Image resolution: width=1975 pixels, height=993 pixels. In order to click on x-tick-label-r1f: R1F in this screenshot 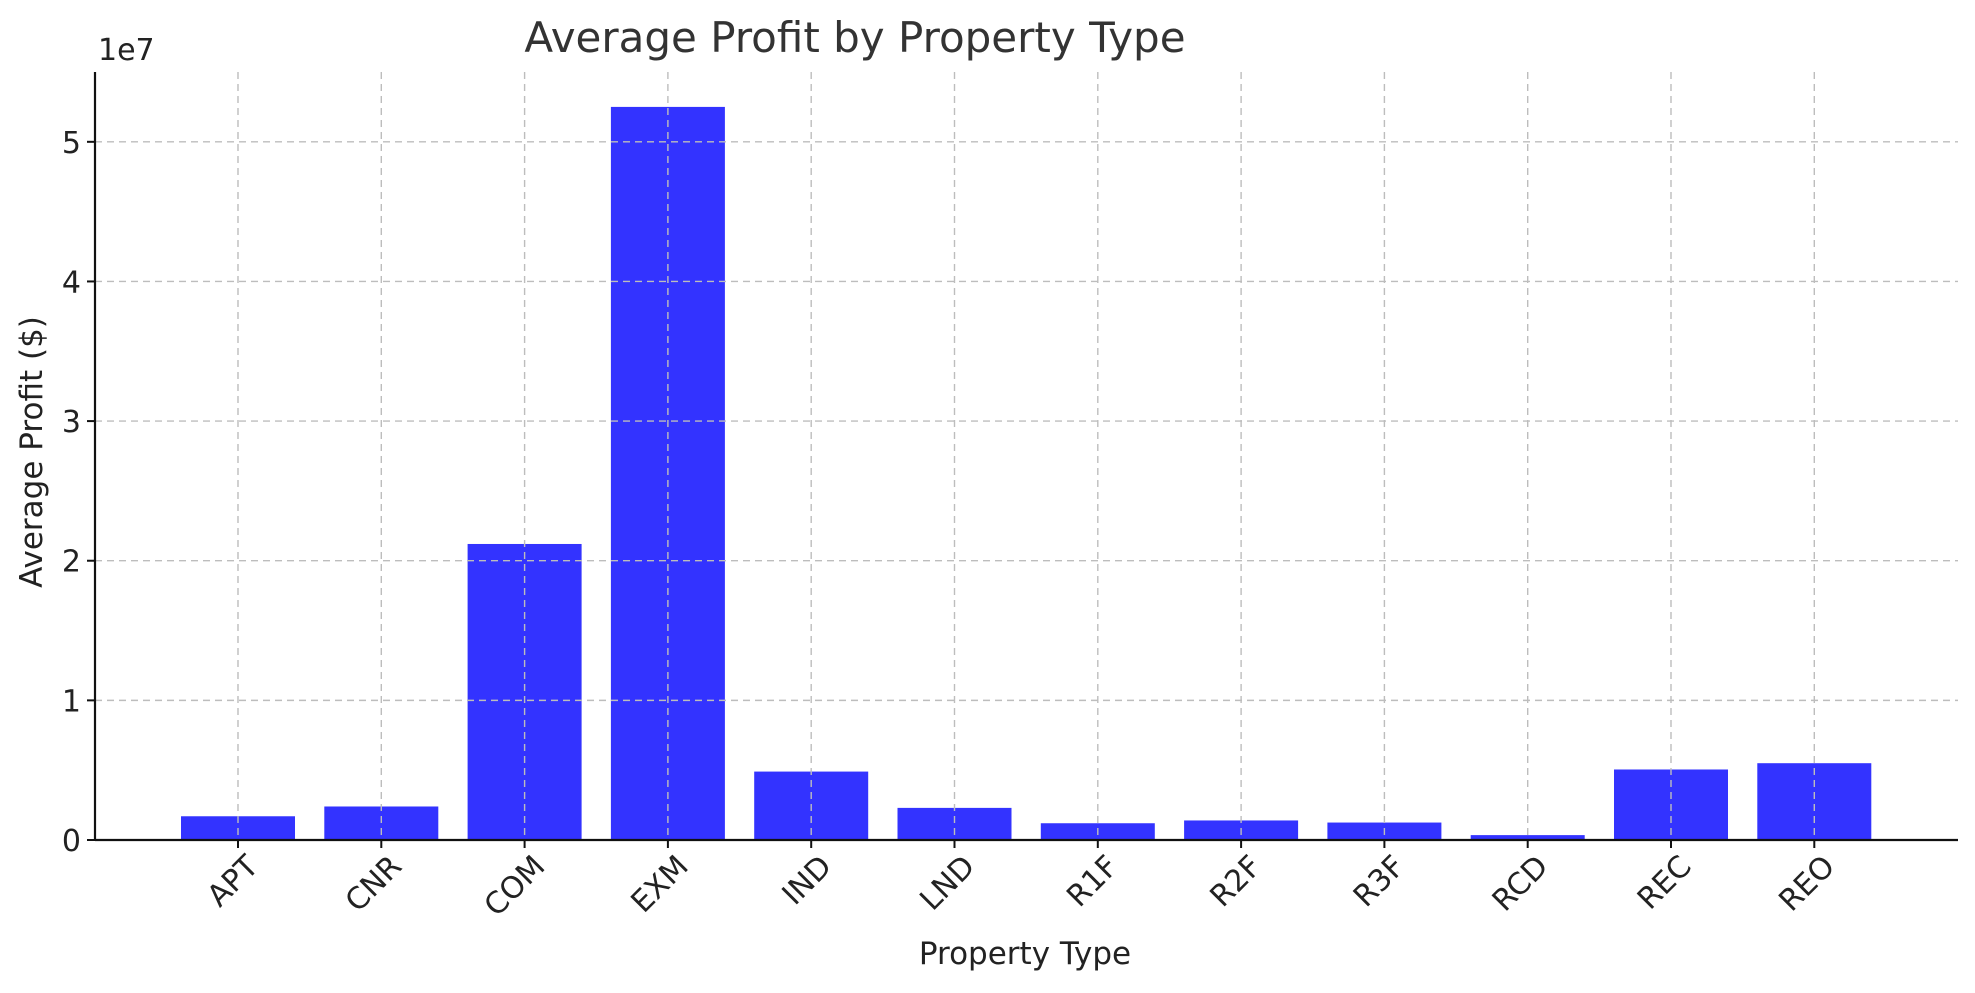, I will do `click(1092, 881)`.